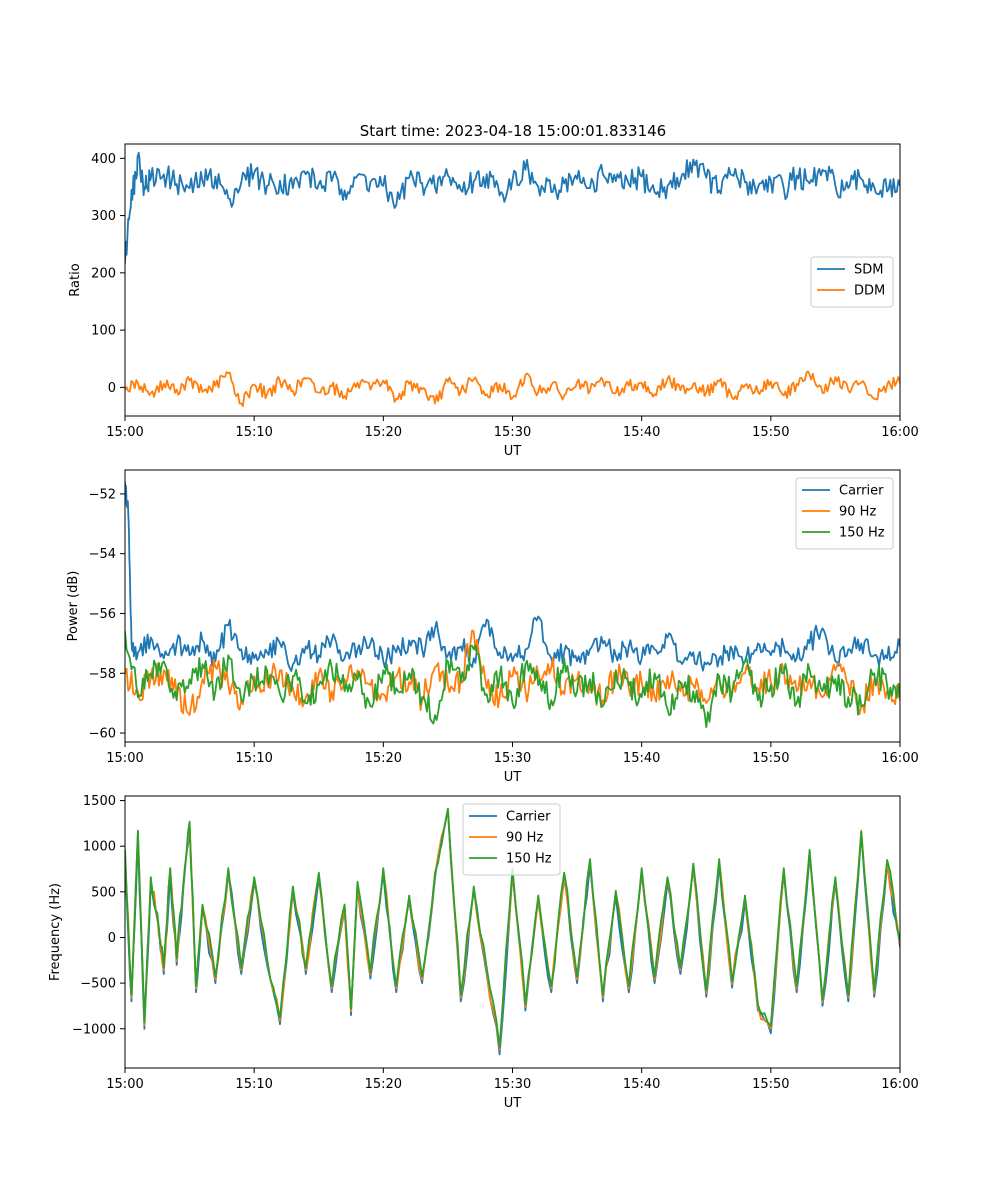  What do you see at coordinates (513, 131) in the screenshot?
I see `figure-title: Start time: 2023-04-18 15:00:01.833146` at bounding box center [513, 131].